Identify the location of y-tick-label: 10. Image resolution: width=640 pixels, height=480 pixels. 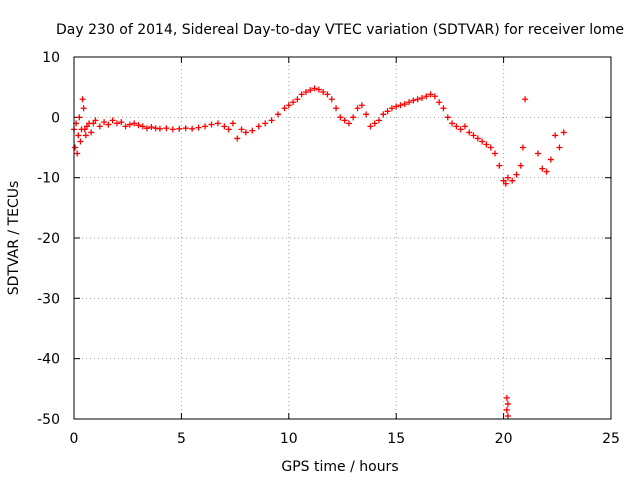
(51, 58).